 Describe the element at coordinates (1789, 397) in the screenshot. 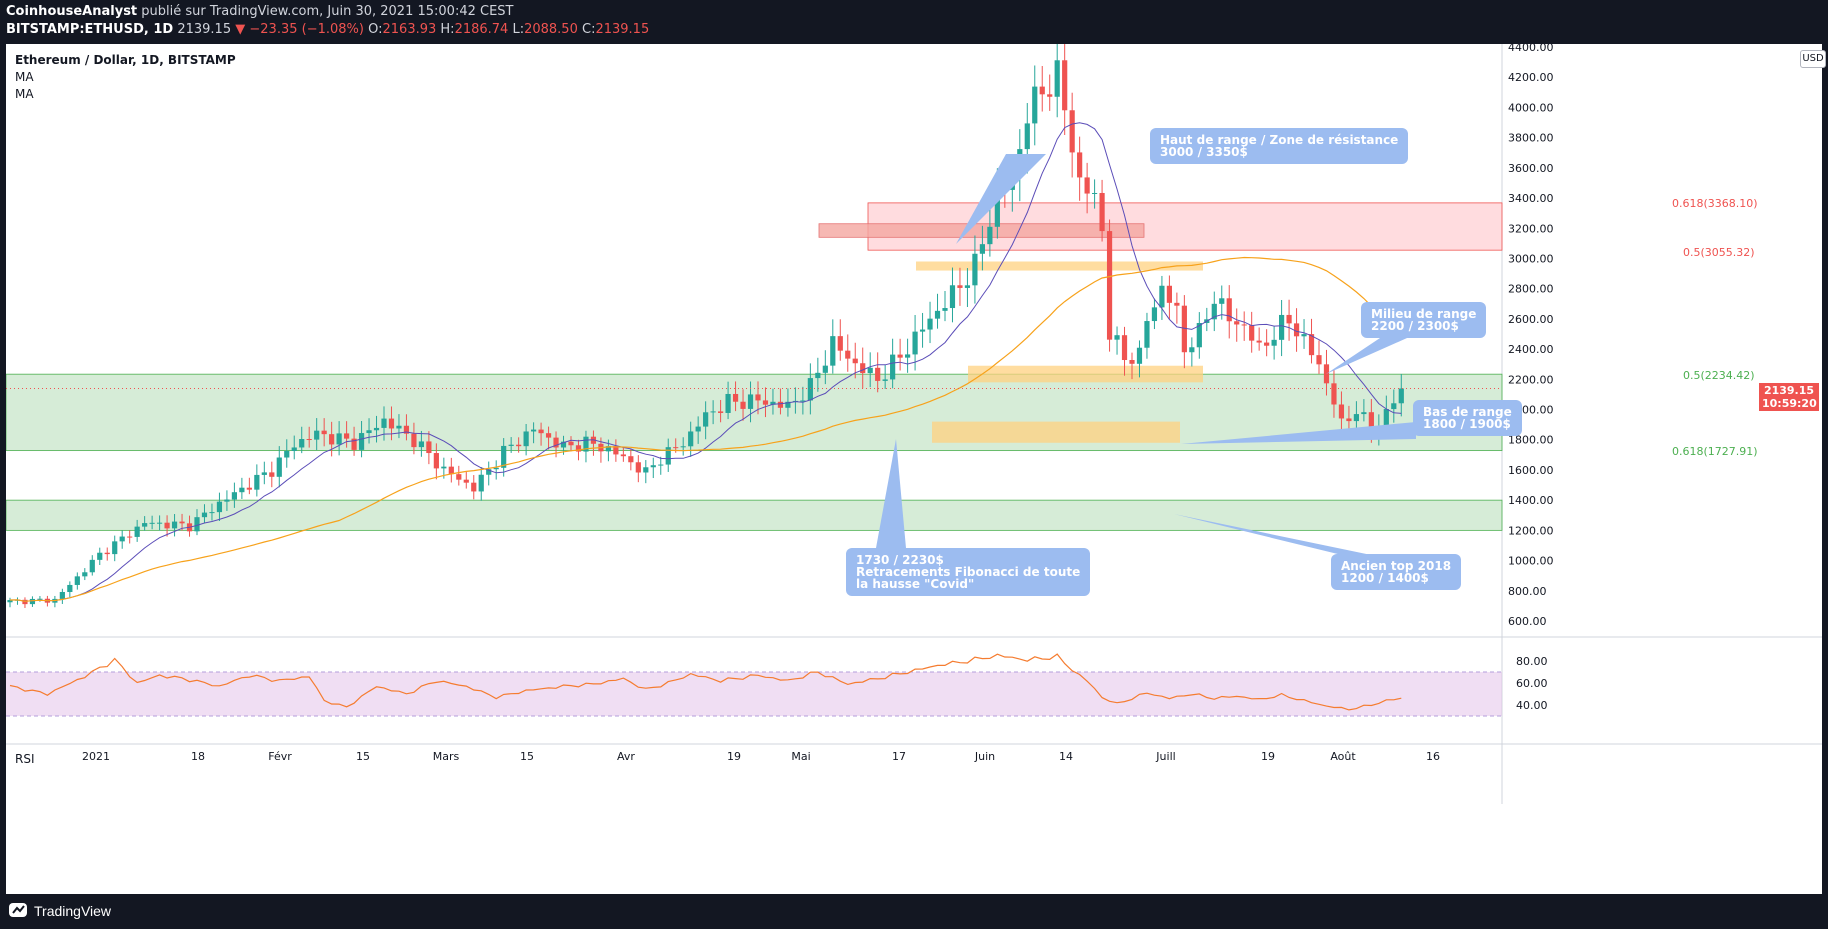

I see `current-price-tag: 2139.15 10:59:20` at that location.